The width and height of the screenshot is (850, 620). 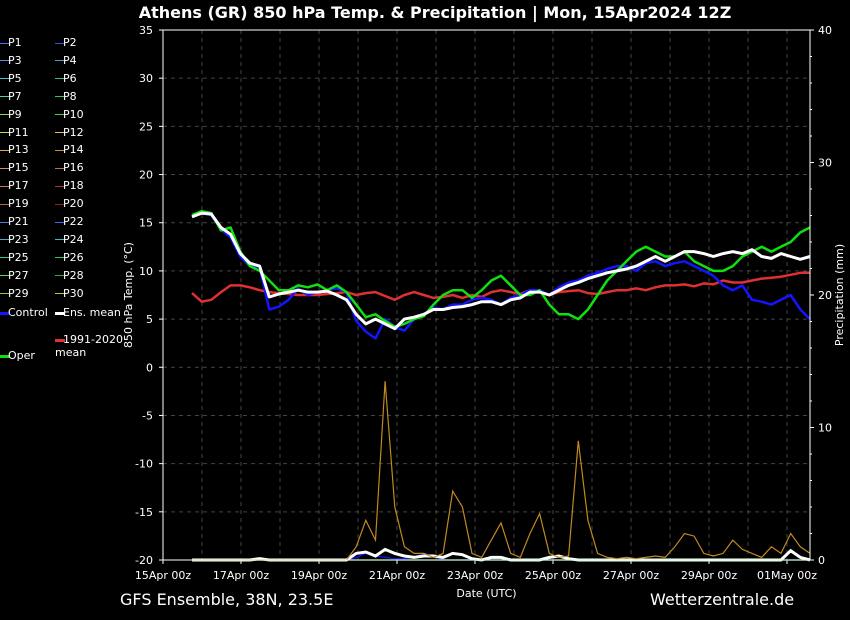 I want to click on legend-item: P29, so click(x=14, y=293).